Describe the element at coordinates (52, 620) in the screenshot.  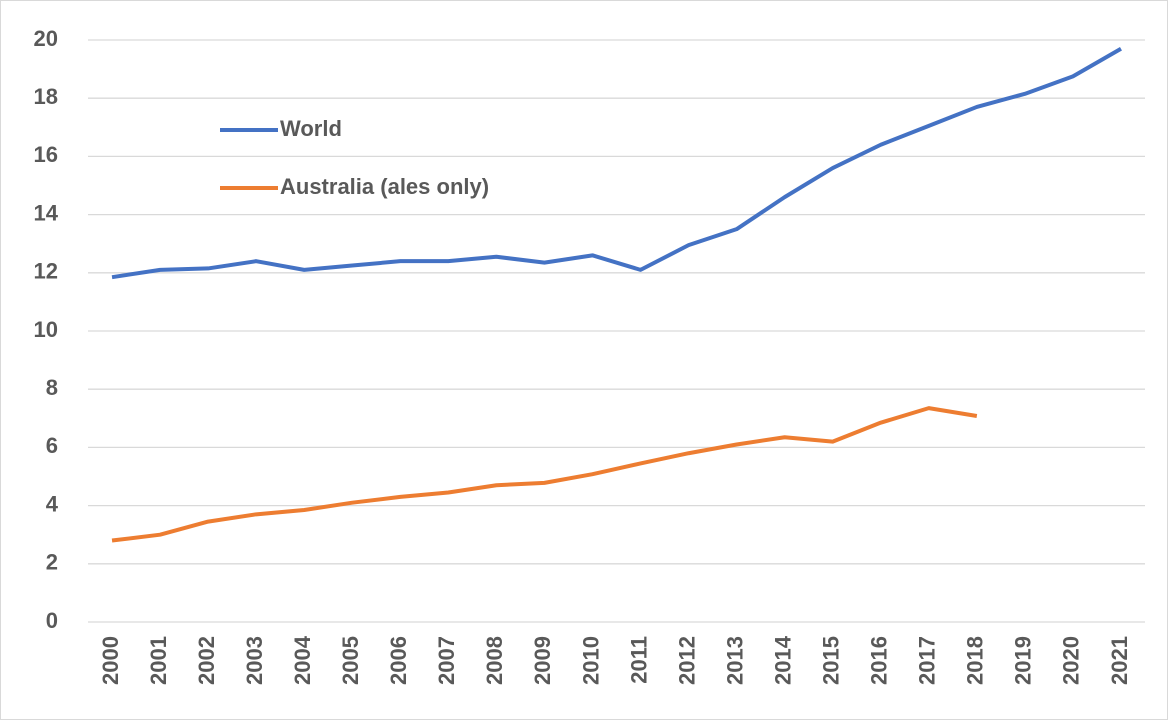
I see `y-tick-label: 0` at that location.